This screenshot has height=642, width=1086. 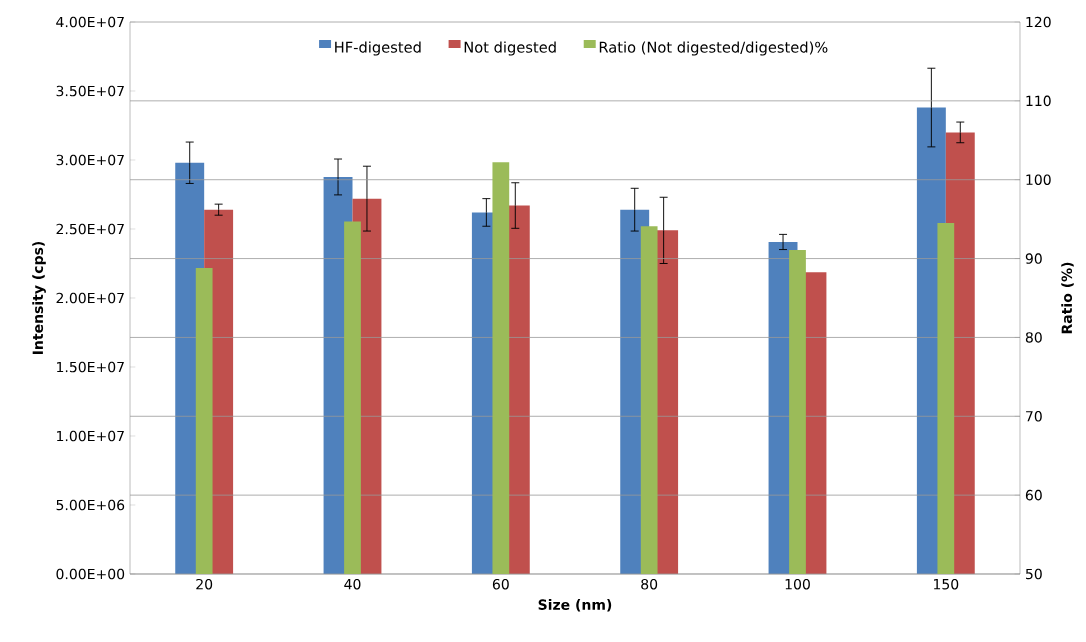 What do you see at coordinates (1033, 258) in the screenshot?
I see `y2-tick-label: 90` at bounding box center [1033, 258].